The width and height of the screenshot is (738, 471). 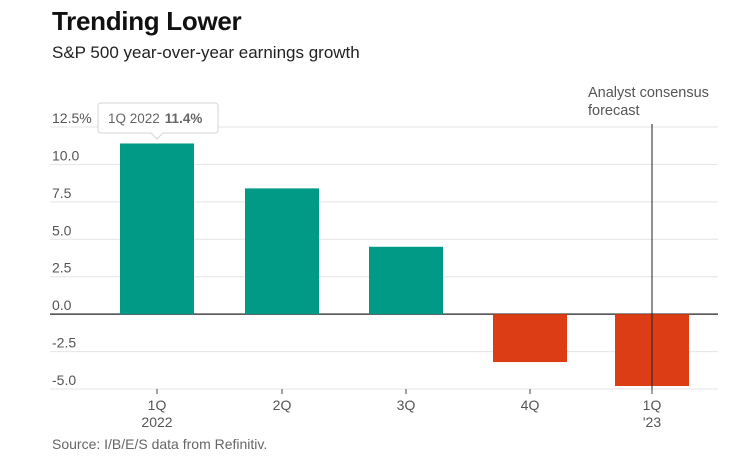 What do you see at coordinates (530, 405) in the screenshot?
I see `x-tick-label: 4Q` at bounding box center [530, 405].